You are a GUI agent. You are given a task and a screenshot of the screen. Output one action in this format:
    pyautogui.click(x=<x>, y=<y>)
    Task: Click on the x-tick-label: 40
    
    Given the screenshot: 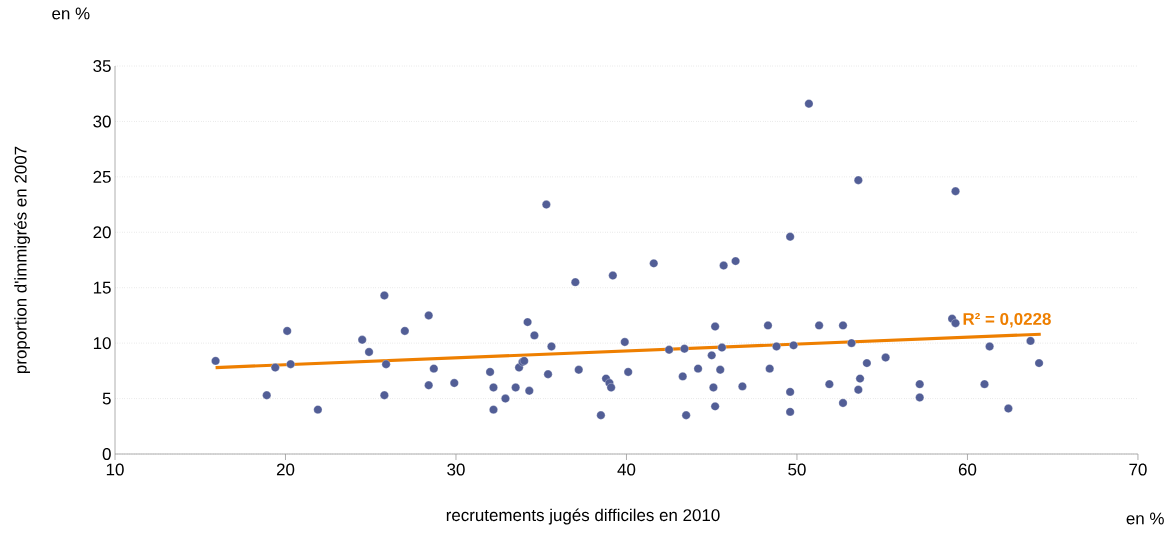 What is the action you would take?
    pyautogui.click(x=626, y=469)
    